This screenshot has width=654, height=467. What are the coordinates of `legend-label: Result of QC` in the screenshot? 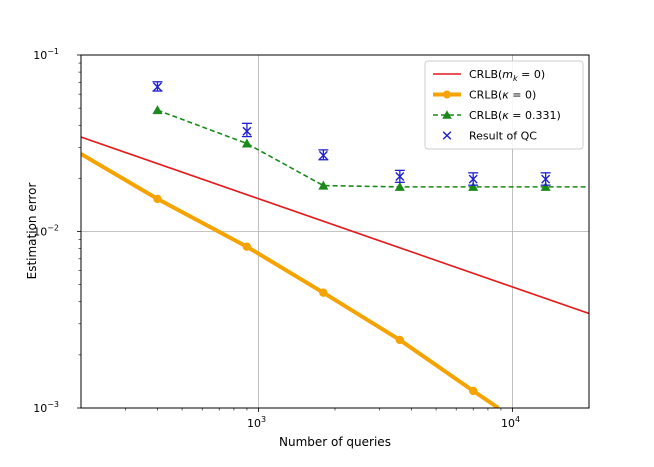 It's located at (503, 136).